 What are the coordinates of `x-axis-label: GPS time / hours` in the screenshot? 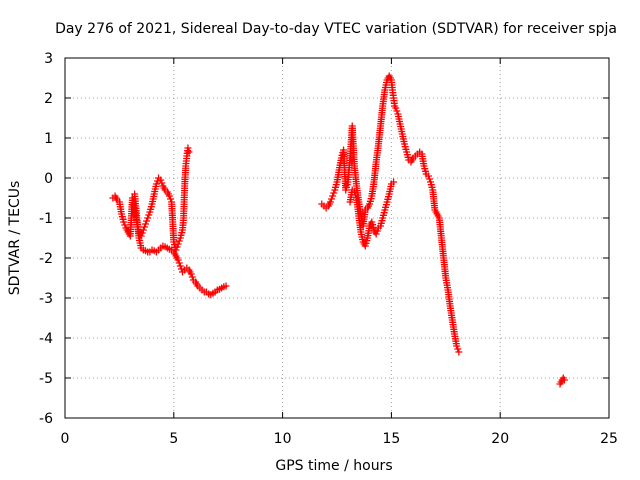 It's located at (333, 466).